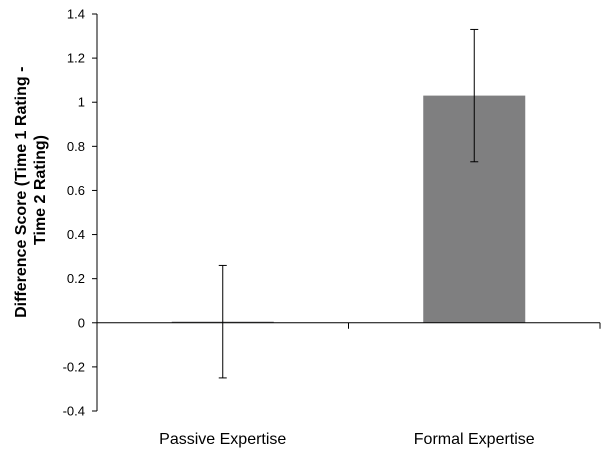  Describe the element at coordinates (222, 439) in the screenshot. I see `x-category-label: Passive Expertise` at that location.